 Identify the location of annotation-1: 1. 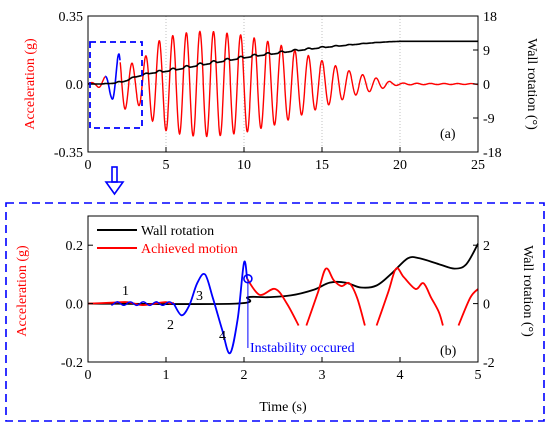
(125, 291).